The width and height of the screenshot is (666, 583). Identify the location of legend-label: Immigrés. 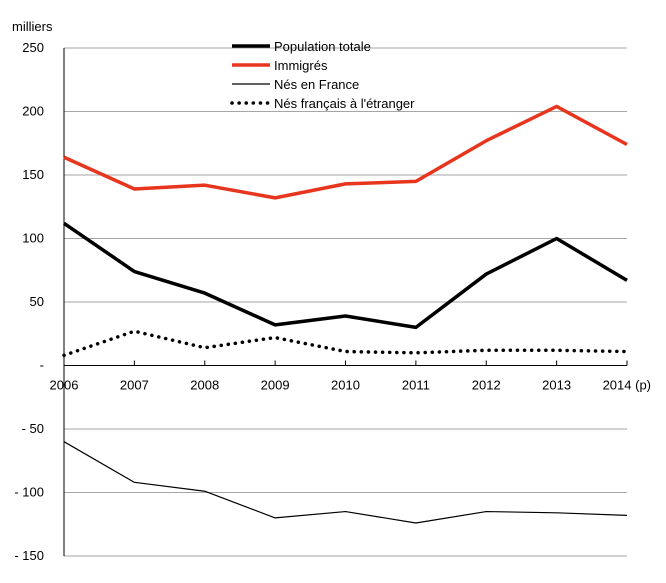
(301, 65).